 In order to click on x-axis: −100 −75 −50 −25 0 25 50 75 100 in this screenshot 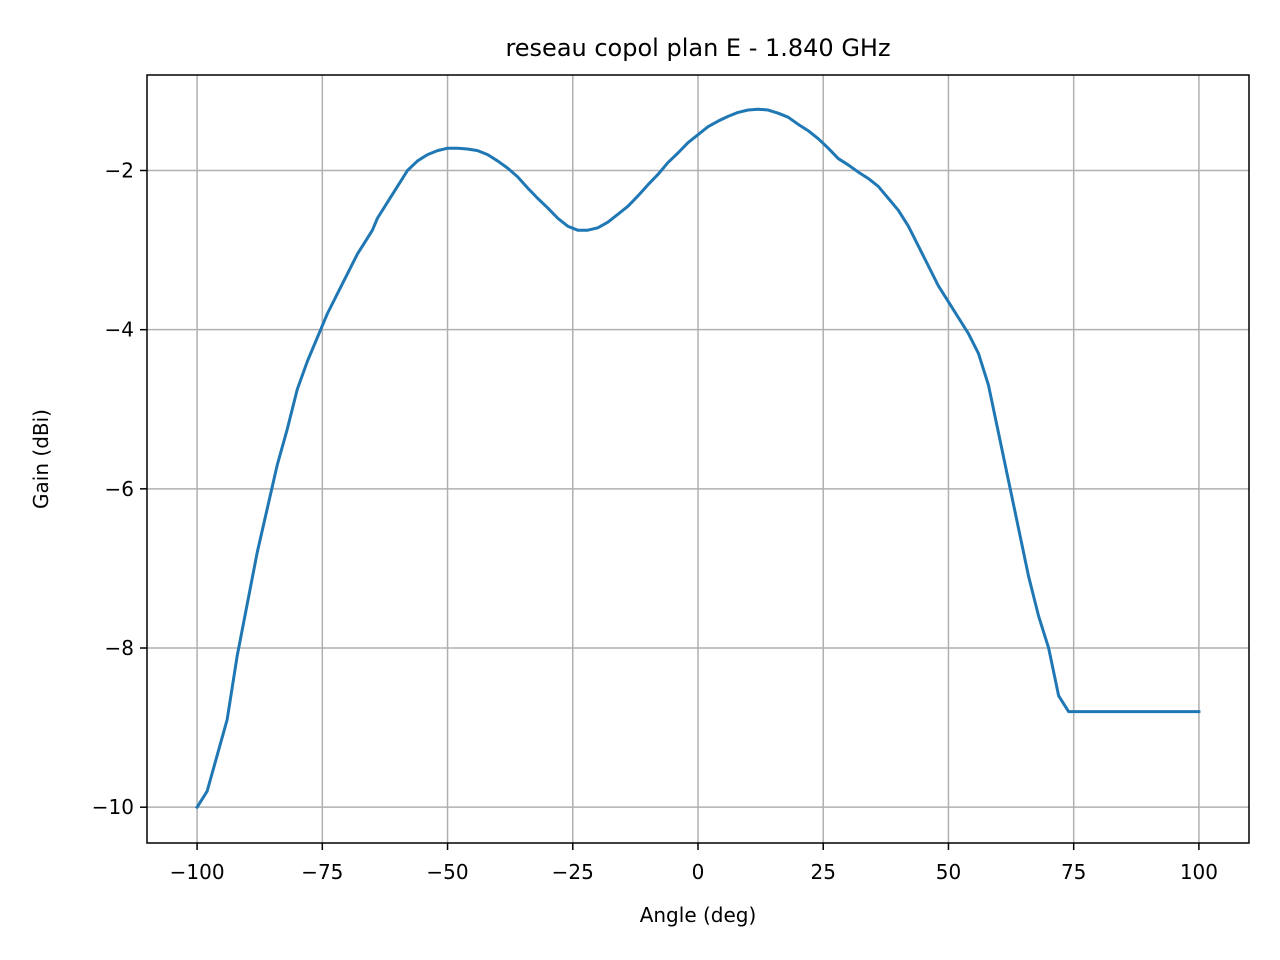, I will do `click(694, 863)`.